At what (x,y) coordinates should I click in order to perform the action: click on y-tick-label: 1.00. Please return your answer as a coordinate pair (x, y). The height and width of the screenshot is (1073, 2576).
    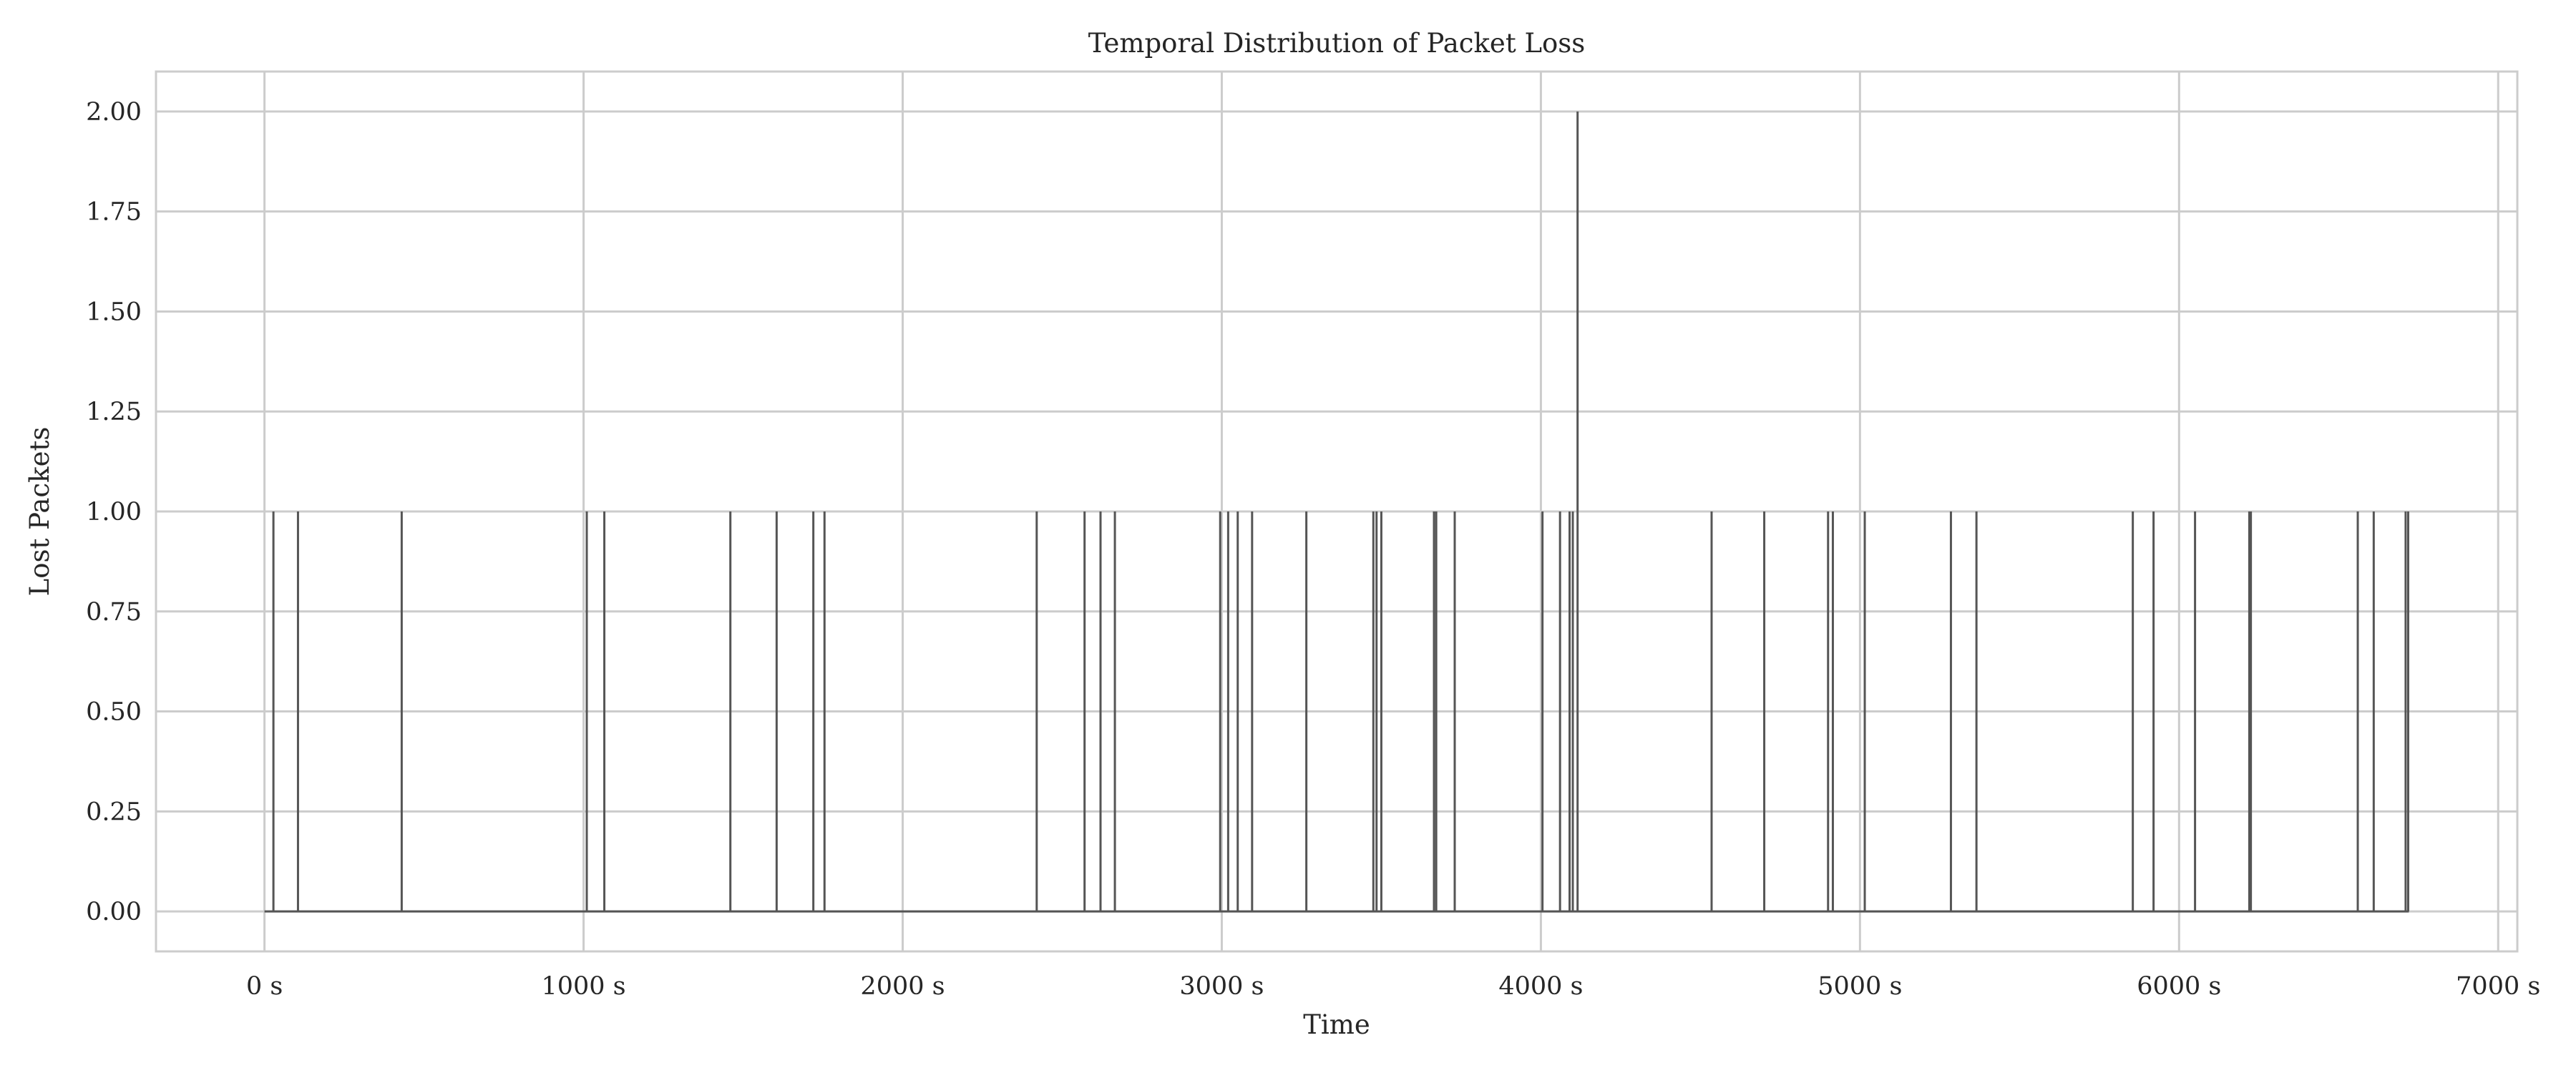
    Looking at the image, I should click on (114, 512).